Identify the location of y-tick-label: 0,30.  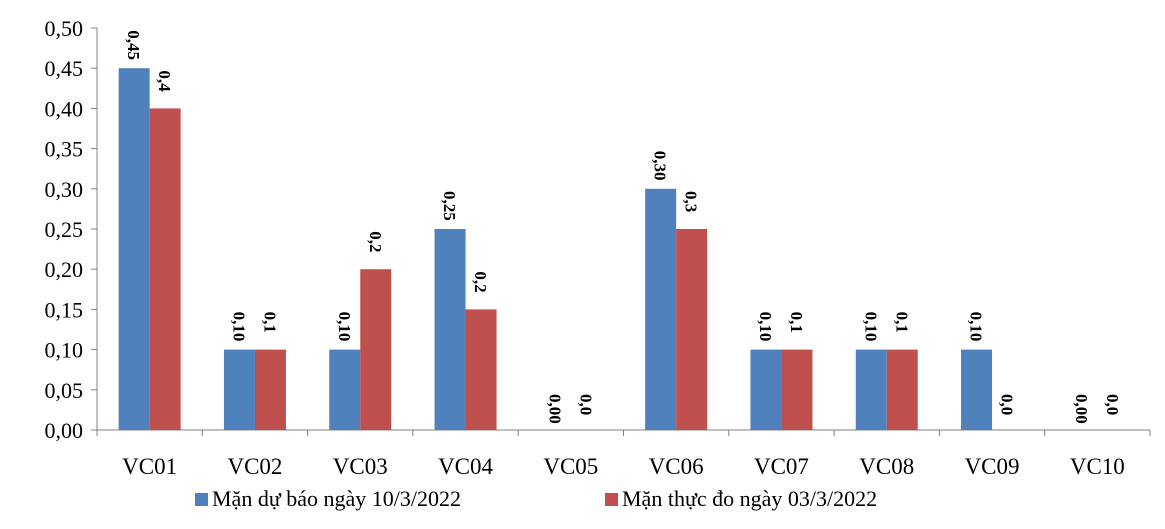
(64, 189).